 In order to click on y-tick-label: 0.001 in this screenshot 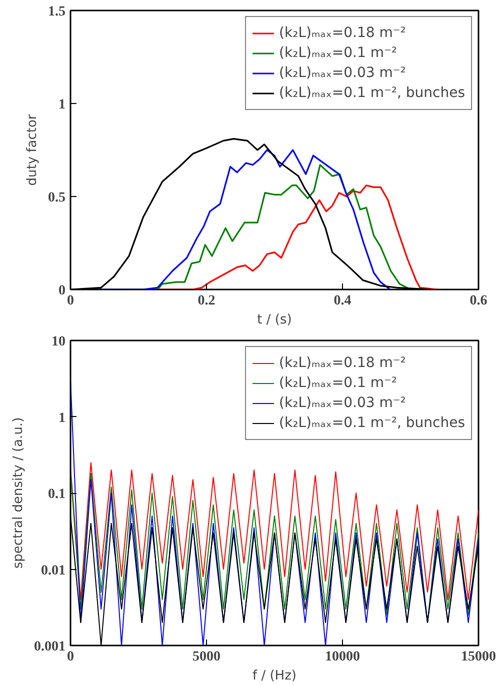, I will do `click(50, 647)`.